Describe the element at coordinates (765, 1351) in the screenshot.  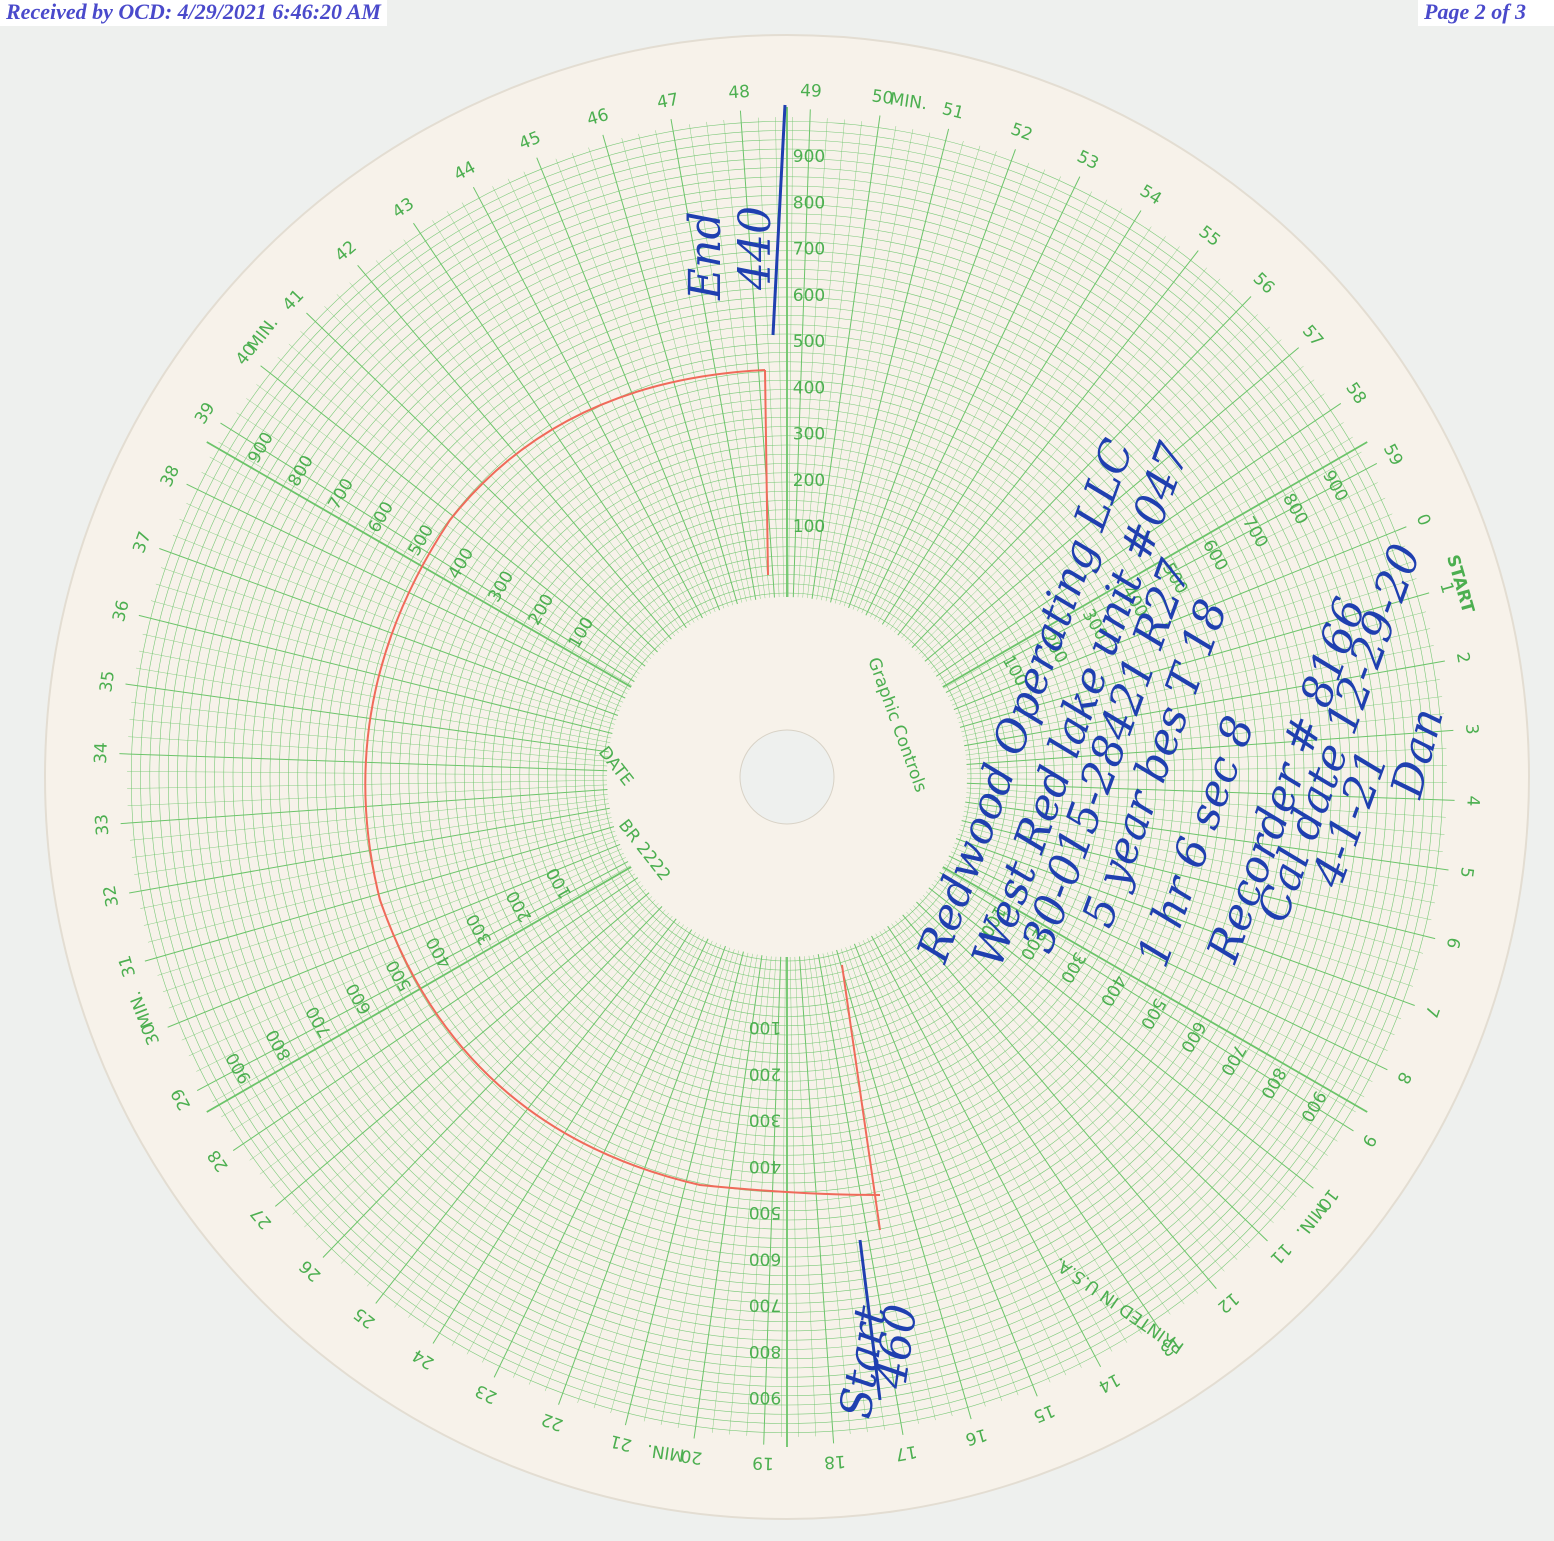
I see `pressure-label: 800` at that location.